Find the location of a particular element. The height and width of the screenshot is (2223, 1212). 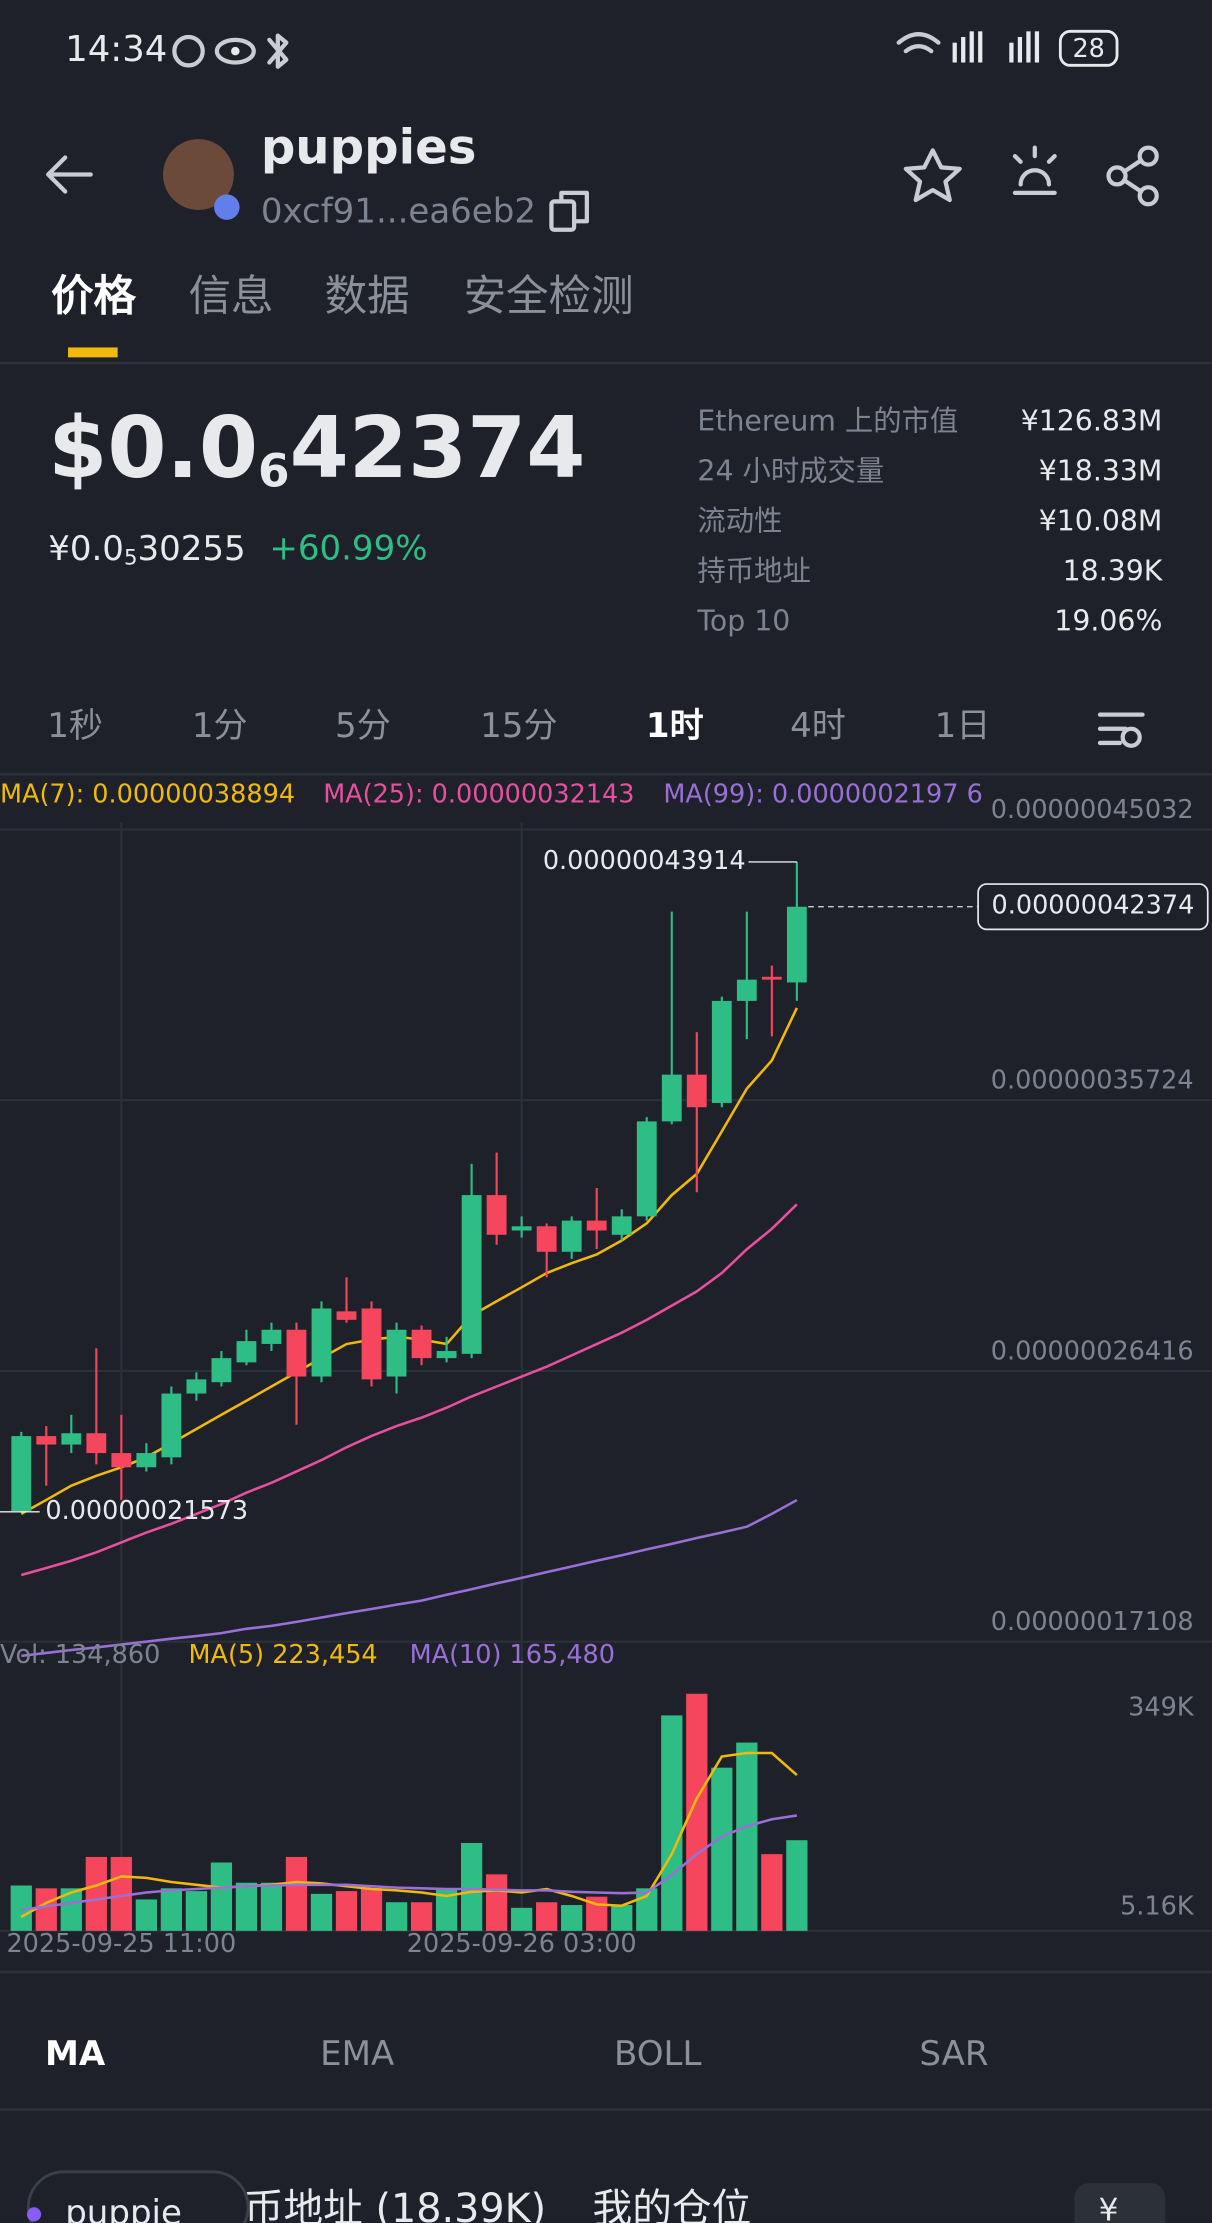

last-price-label: 0.00000042374 is located at coordinates (1093, 906).